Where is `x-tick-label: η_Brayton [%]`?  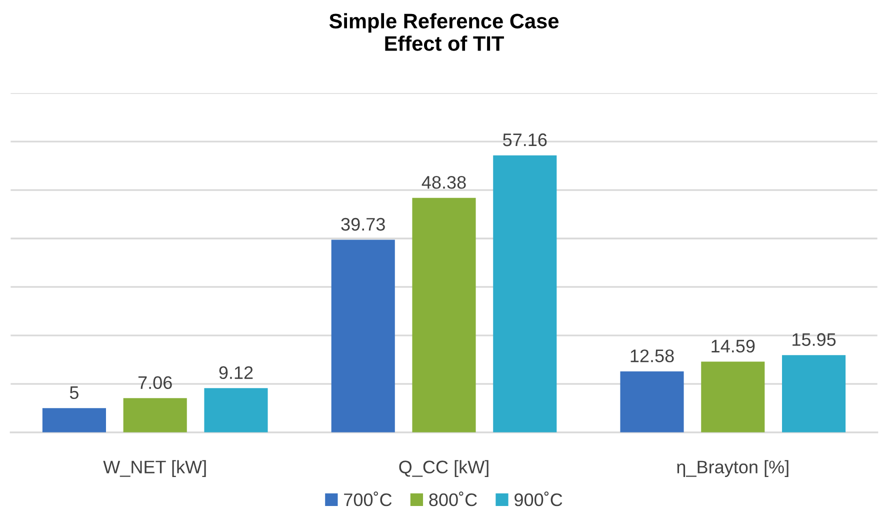
x-tick-label: η_Brayton [%] is located at coordinates (732, 468).